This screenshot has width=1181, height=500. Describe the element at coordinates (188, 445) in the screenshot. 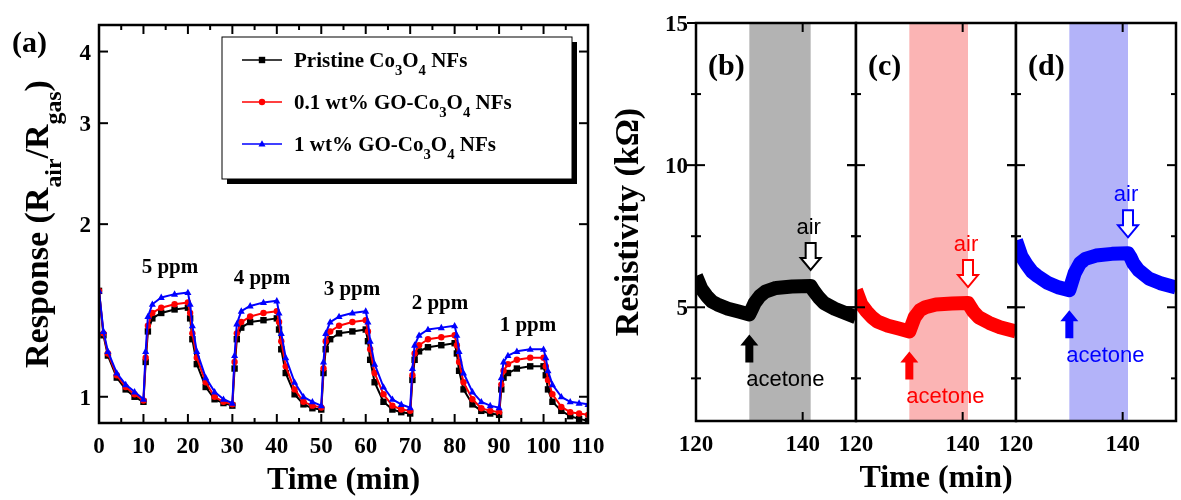

I see `x-tick-label: 20` at that location.